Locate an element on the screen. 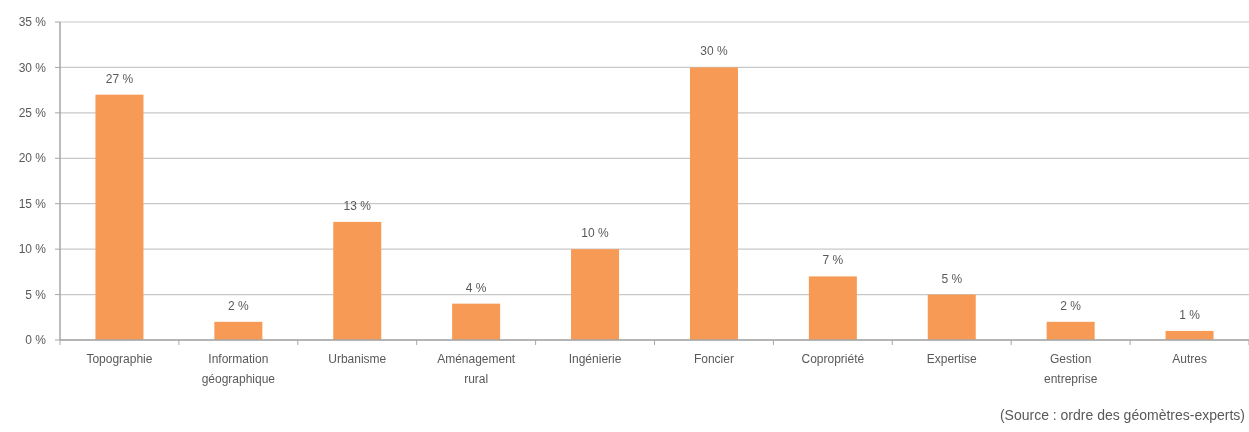 The height and width of the screenshot is (432, 1249). data-label: 13 % is located at coordinates (357, 205).